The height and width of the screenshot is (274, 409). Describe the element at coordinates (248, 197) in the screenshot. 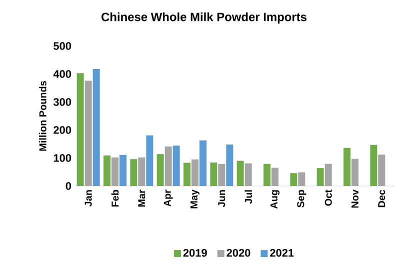

I see `x-tick-label: Jul` at that location.